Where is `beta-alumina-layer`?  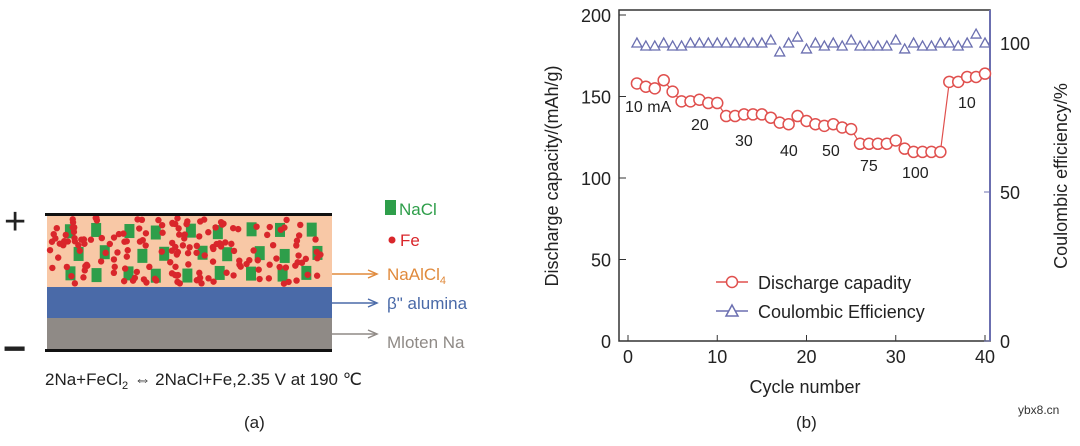
beta-alumina-layer is located at coordinates (189, 302).